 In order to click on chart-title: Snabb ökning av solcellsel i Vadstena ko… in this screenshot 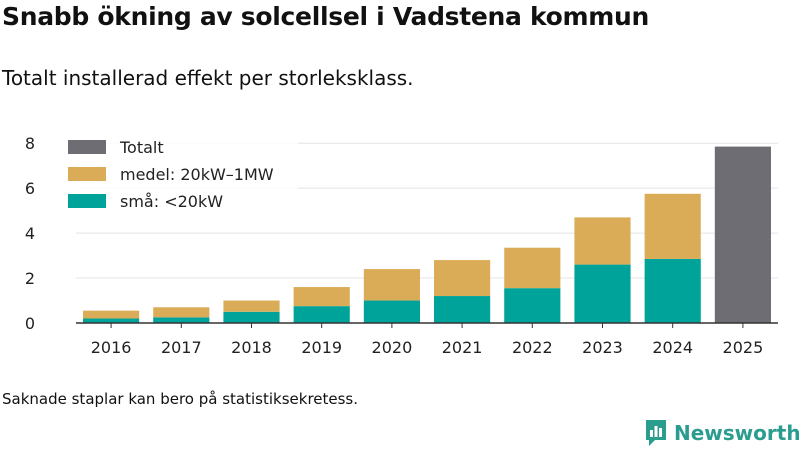, I will do `click(326, 16)`.